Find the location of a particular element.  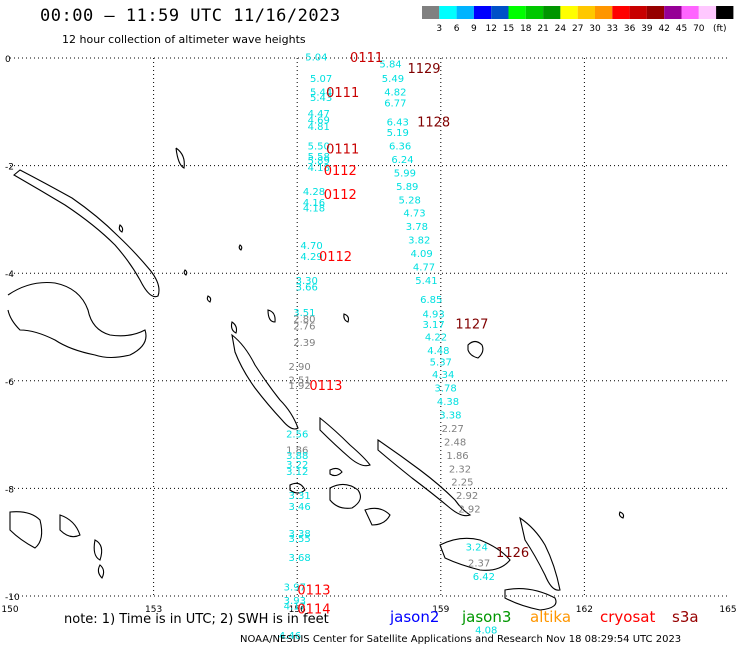

wave-height-value: 3.51 is located at coordinates (304, 313).